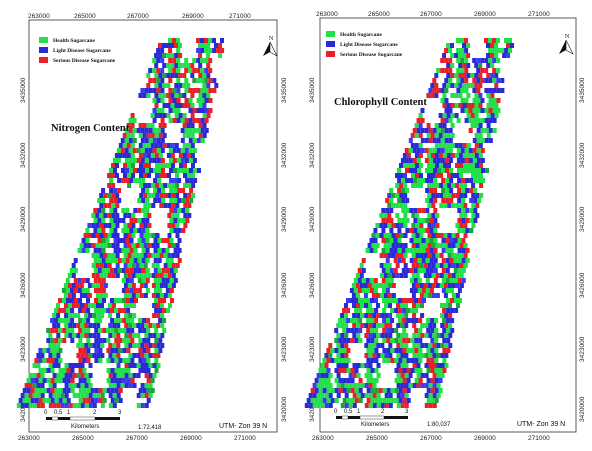 The width and height of the screenshot is (592, 451). What do you see at coordinates (85, 16) in the screenshot?
I see `tick-label: 265000` at bounding box center [85, 16].